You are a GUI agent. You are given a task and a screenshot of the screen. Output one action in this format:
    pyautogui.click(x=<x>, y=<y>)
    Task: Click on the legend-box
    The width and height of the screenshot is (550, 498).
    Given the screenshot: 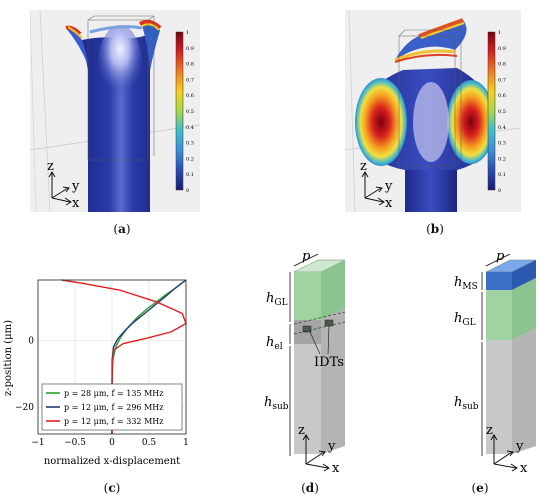 What is the action you would take?
    pyautogui.click(x=112, y=407)
    